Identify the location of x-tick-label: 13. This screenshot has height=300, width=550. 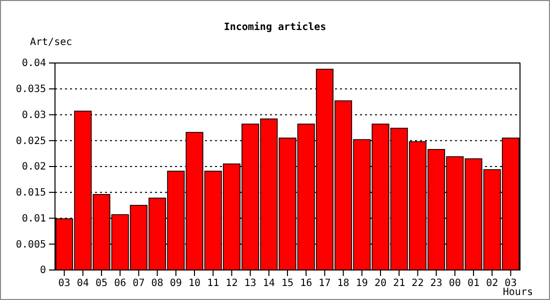
(250, 284).